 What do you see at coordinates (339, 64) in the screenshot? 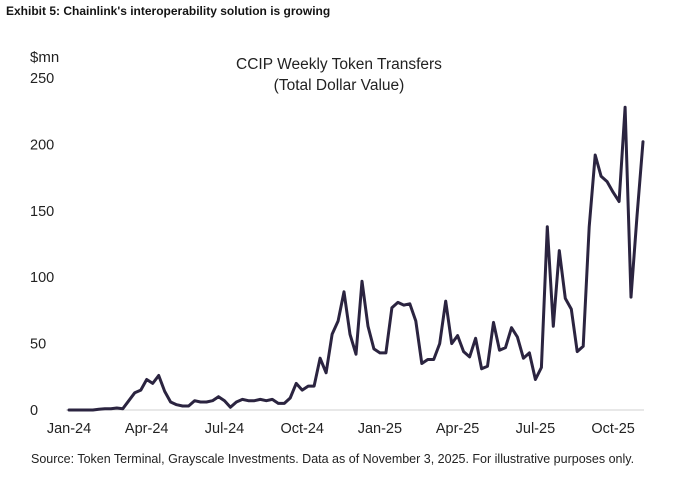
I see `chart-title: CCIP Weekly Token Transfers` at bounding box center [339, 64].